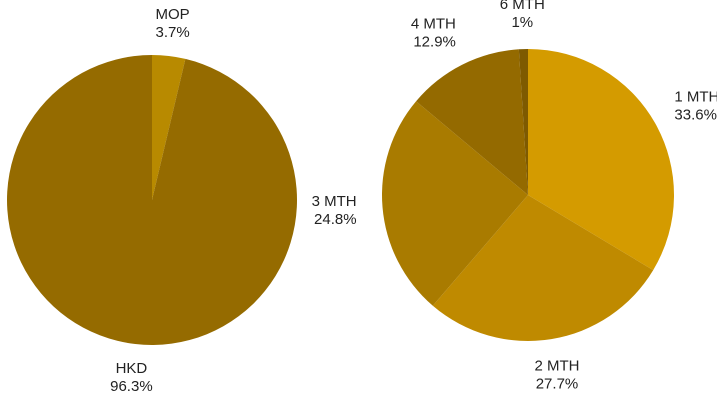  What do you see at coordinates (131, 385) in the screenshot?
I see `slice-value-label-hkd: 96.3%` at bounding box center [131, 385].